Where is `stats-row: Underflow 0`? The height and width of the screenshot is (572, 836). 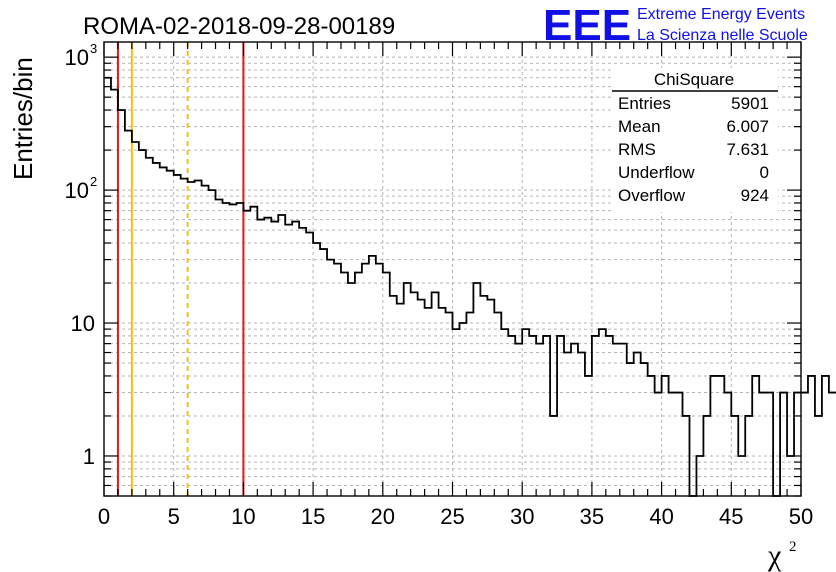
stats-row: Underflow 0 is located at coordinates (693, 172).